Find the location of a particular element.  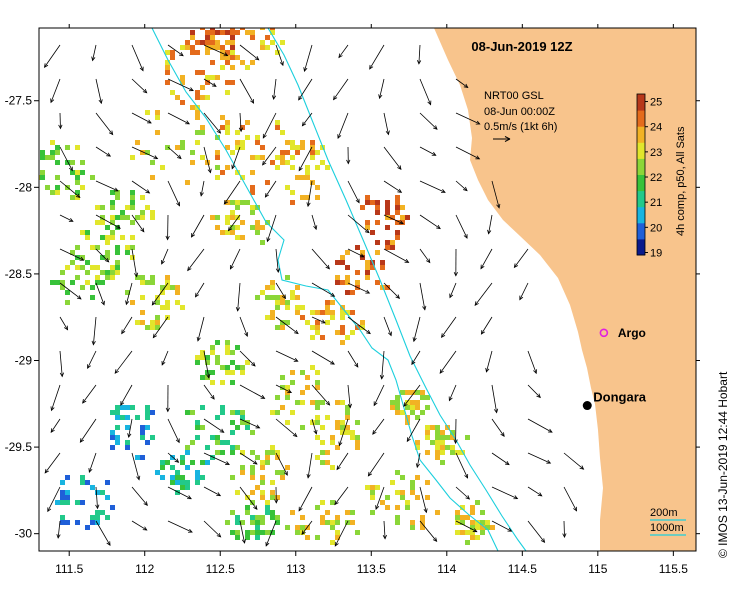

colorbar-tick-label: 20 is located at coordinates (656, 228).